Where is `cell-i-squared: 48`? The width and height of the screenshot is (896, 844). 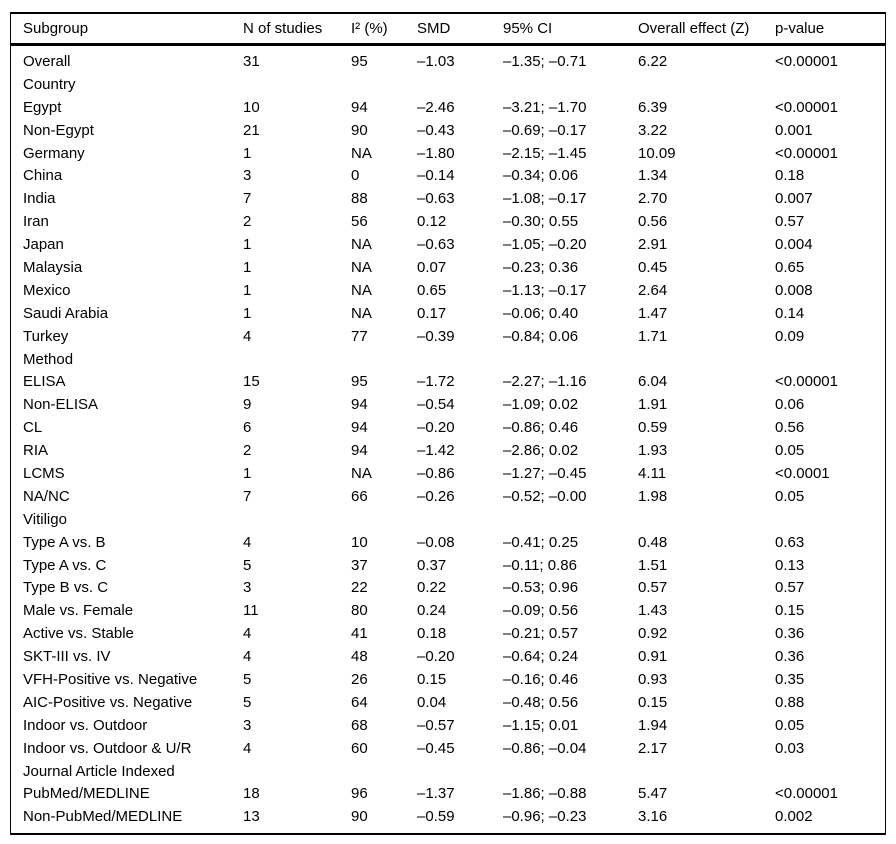
cell-i-squared: 48 is located at coordinates (359, 657).